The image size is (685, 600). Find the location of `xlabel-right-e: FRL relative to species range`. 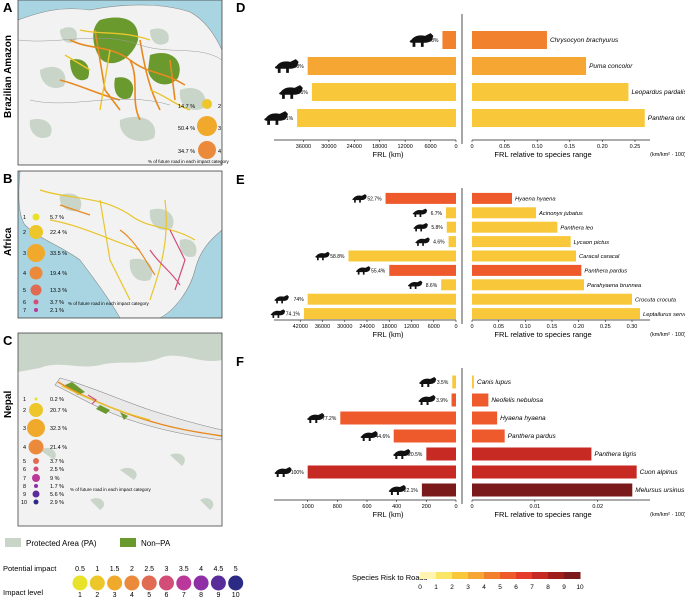

xlabel-right-e: FRL relative to species range is located at coordinates (542, 334).